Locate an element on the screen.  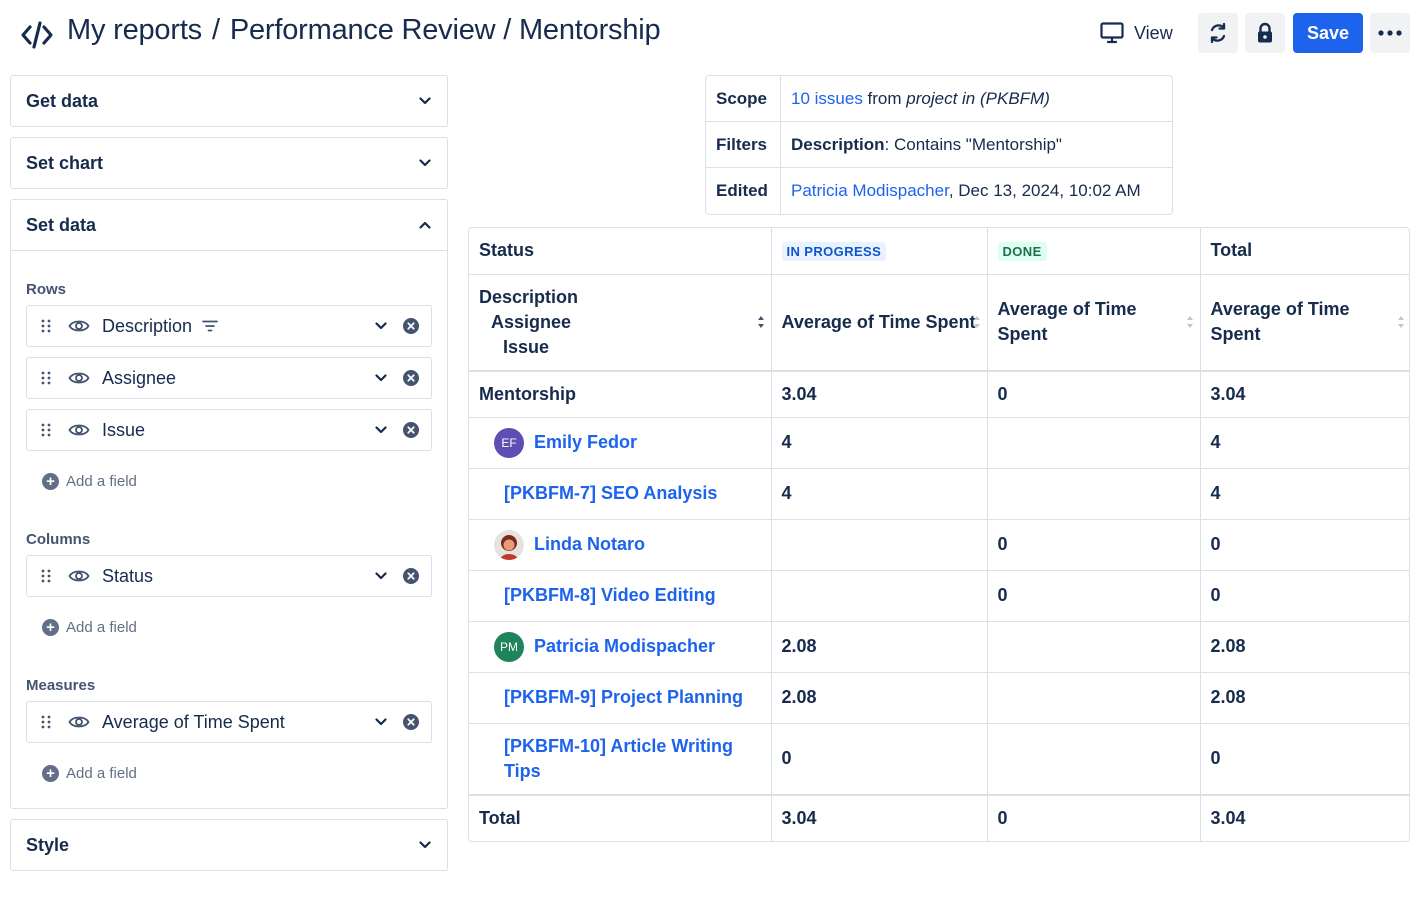
assignee-link: Linda Notaro is located at coordinates (589, 543).